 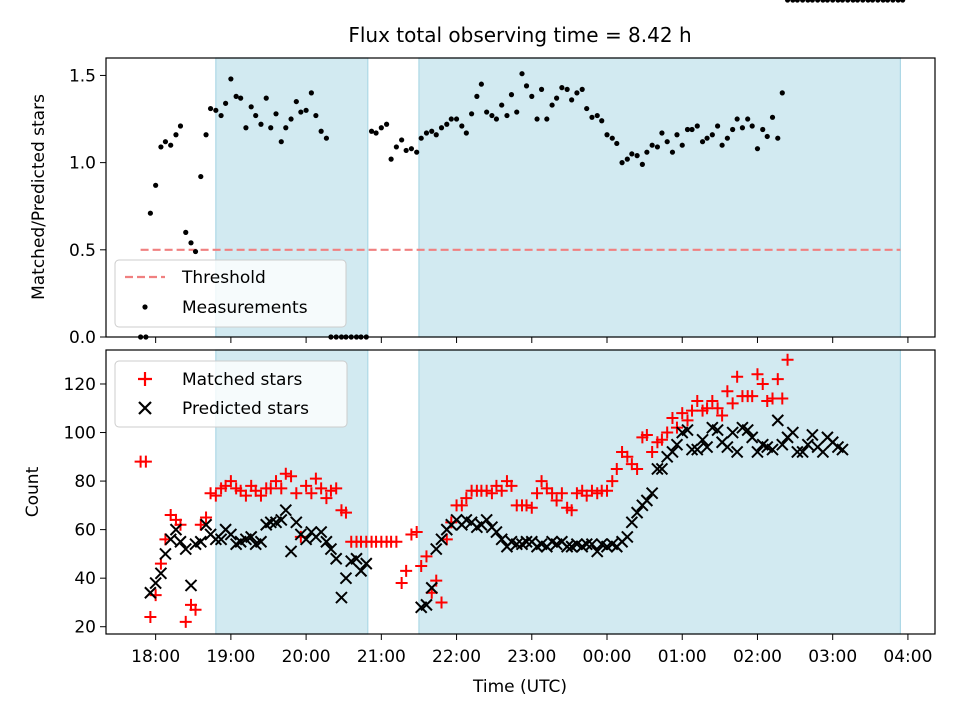 I want to click on y-tick-label: 1.0, so click(x=82, y=164).